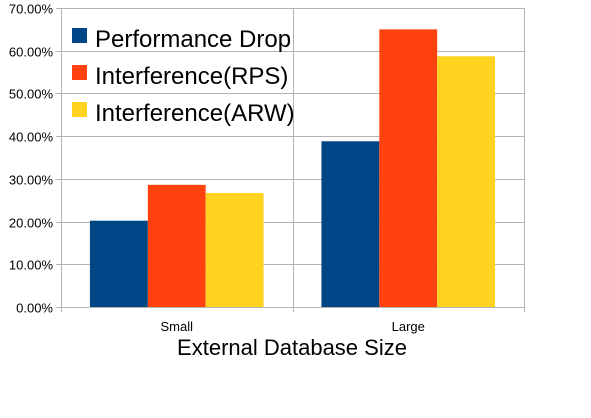  Describe the element at coordinates (31, 265) in the screenshot. I see `y-tick-label: 10.00%` at that location.